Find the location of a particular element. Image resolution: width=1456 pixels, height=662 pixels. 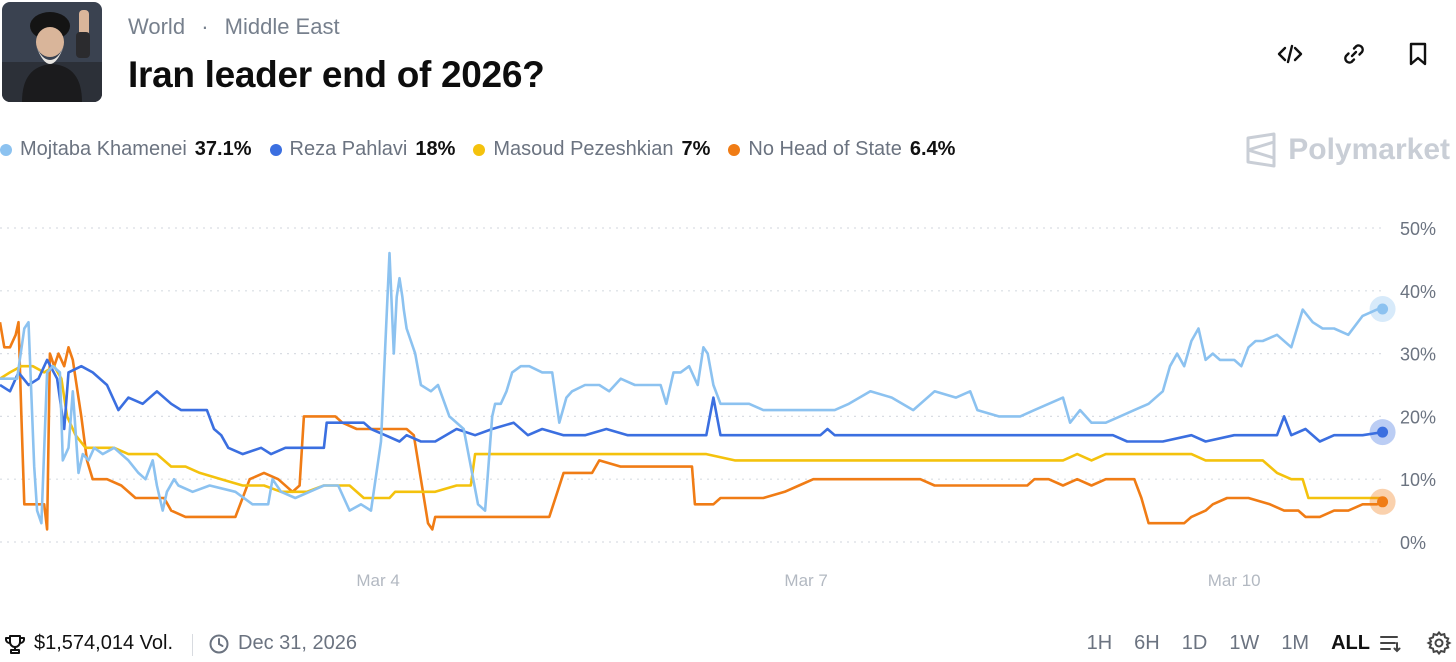

range-6h: 6H is located at coordinates (1147, 643).